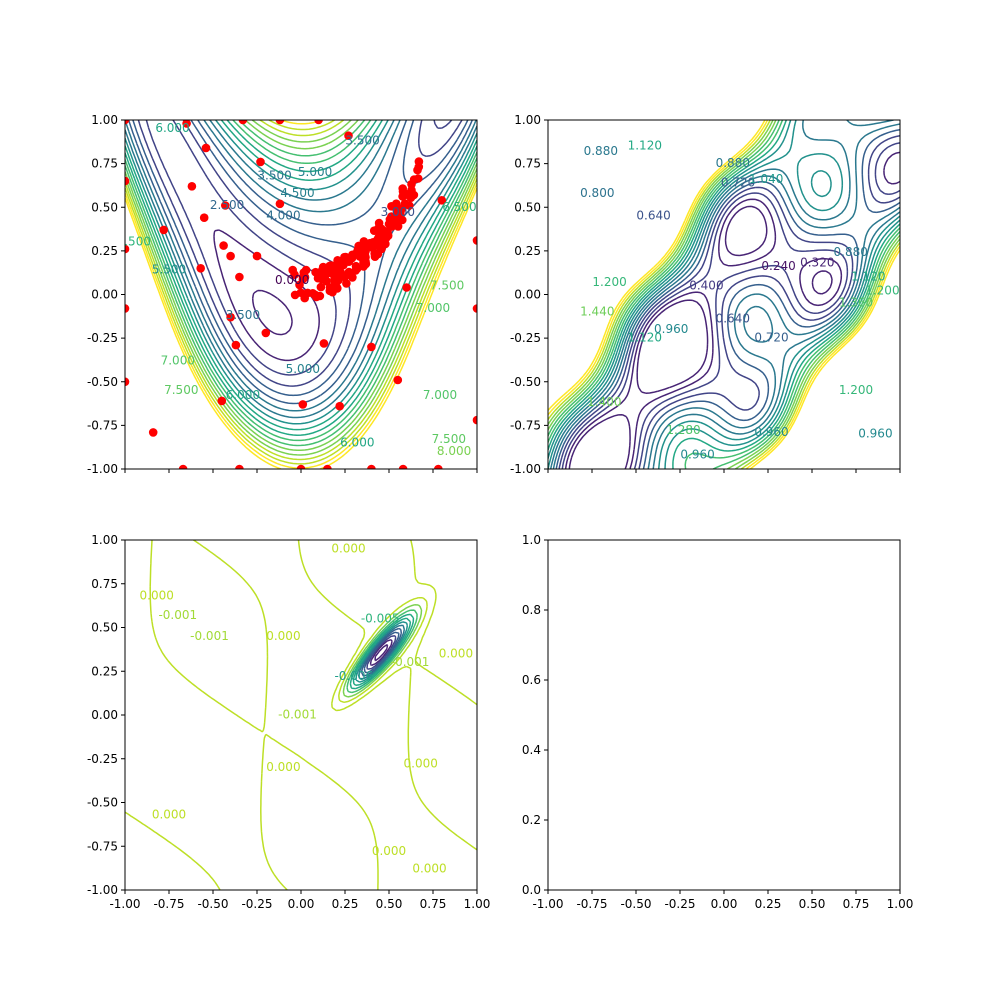  Describe the element at coordinates (635, 904) in the screenshot. I see `x-tick-label: -0.50` at that location.